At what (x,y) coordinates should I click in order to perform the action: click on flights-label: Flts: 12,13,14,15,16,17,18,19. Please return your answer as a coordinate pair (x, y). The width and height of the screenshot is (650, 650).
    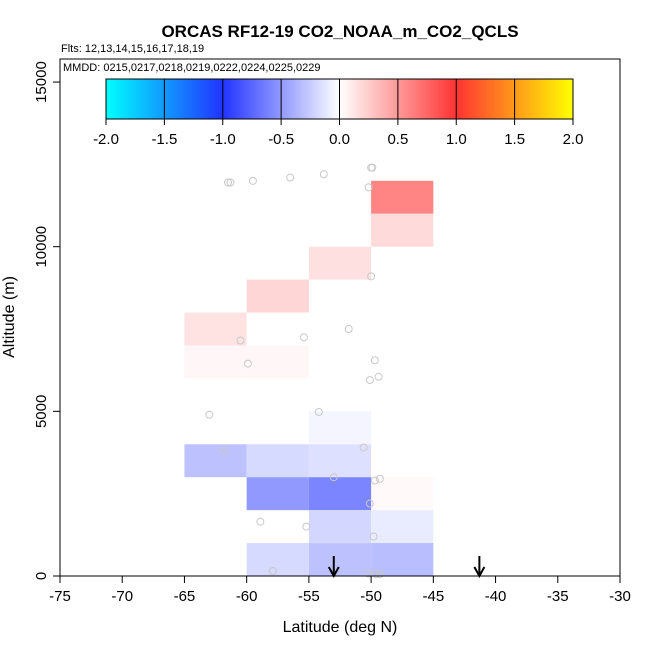
    Looking at the image, I should click on (132, 49).